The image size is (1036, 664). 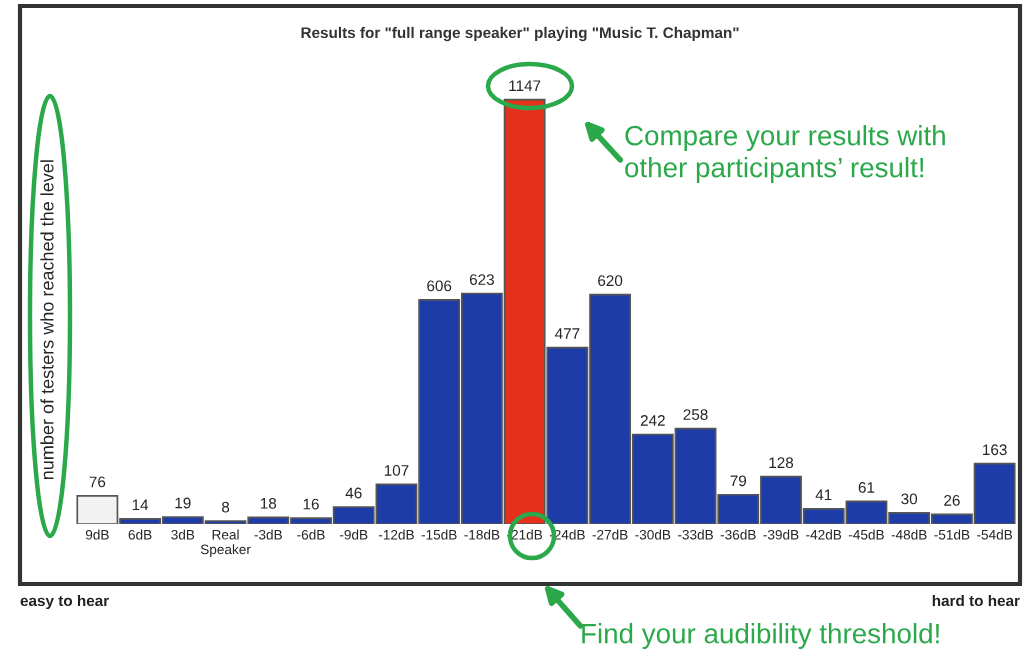 I want to click on annotation: Compare your results with other participants’ result!, so click(x=785, y=154).